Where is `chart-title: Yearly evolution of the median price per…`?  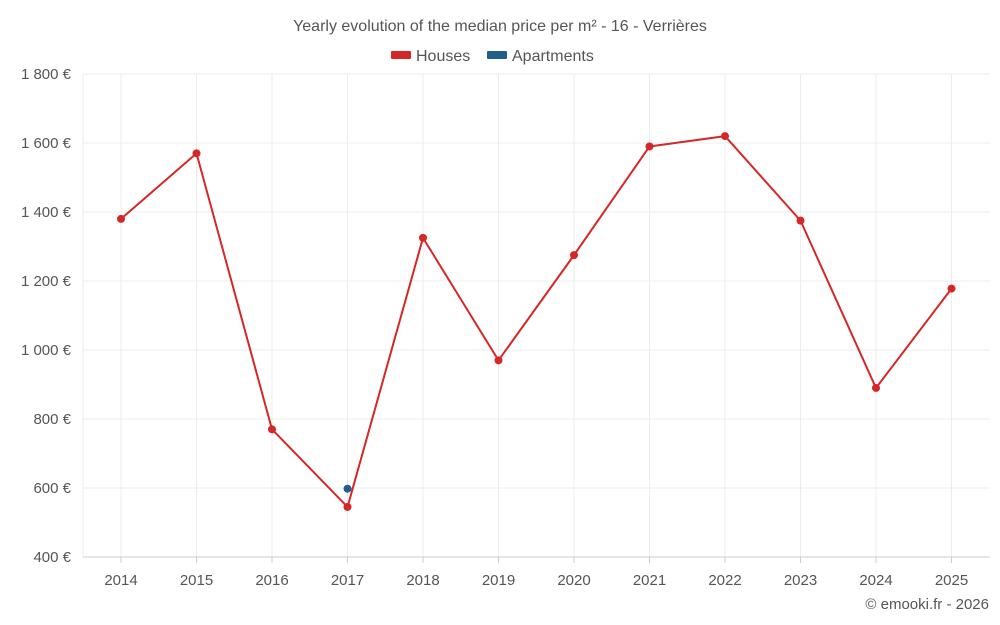 chart-title: Yearly evolution of the median price per… is located at coordinates (500, 26).